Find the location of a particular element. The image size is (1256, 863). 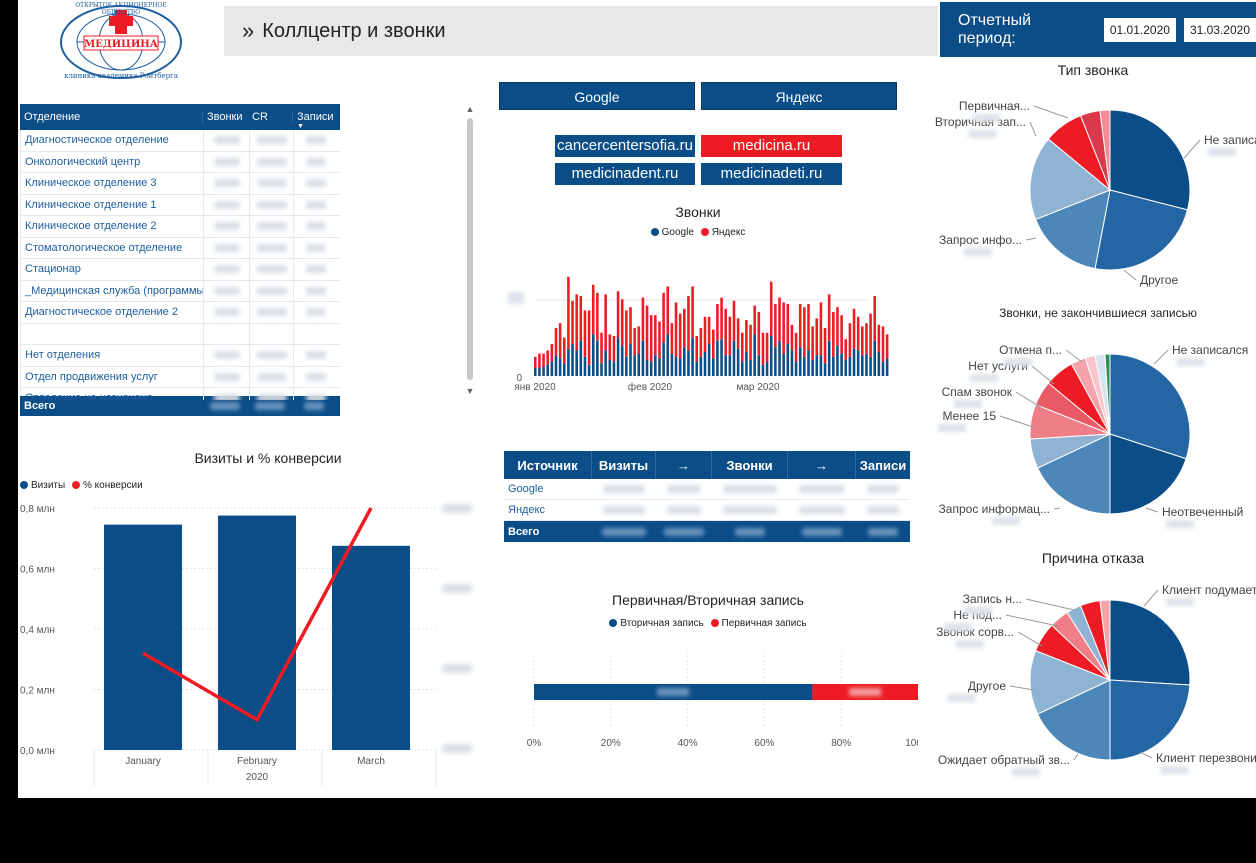

scroll-down-icon: ▼ is located at coordinates (470, 391).